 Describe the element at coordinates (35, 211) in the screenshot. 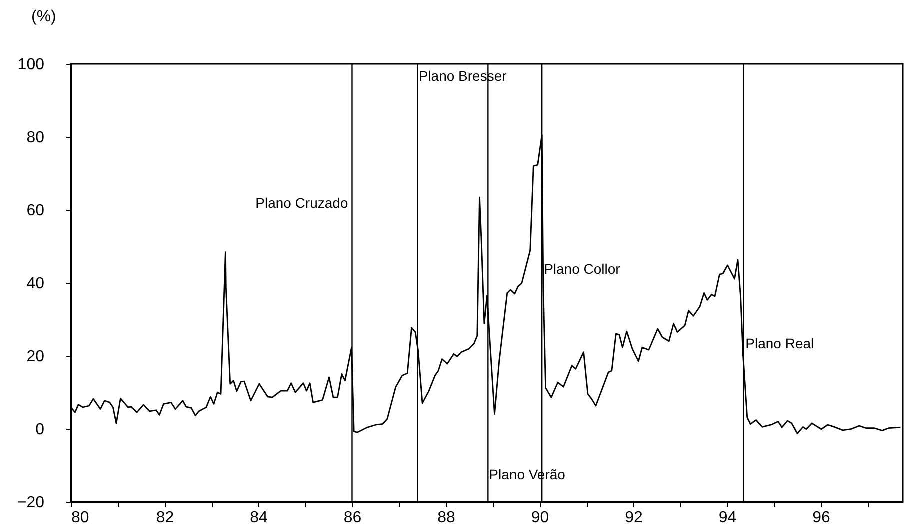

I see `y-tick-label: 60` at that location.